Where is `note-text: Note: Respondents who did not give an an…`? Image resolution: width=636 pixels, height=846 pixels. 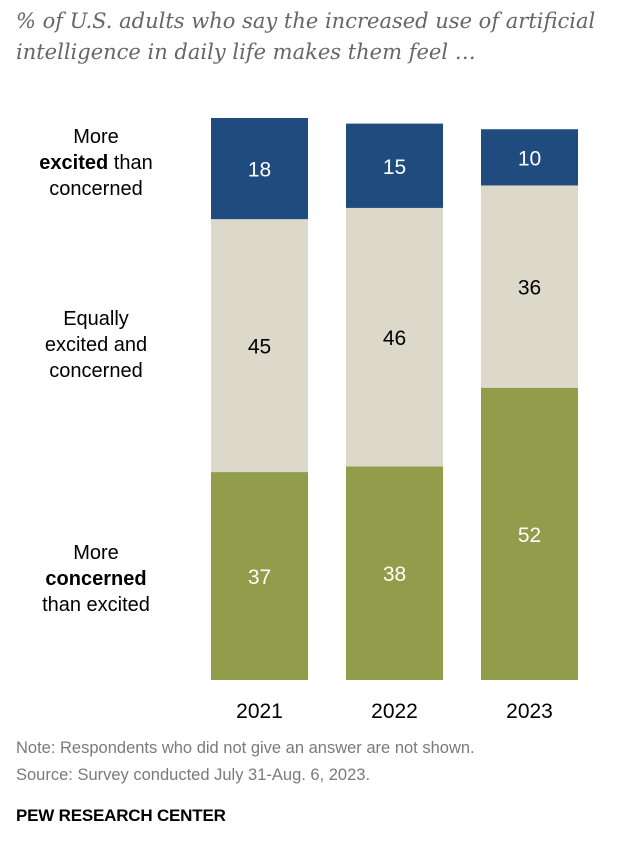 note-text: Note: Respondents who did not give an an… is located at coordinates (245, 748).